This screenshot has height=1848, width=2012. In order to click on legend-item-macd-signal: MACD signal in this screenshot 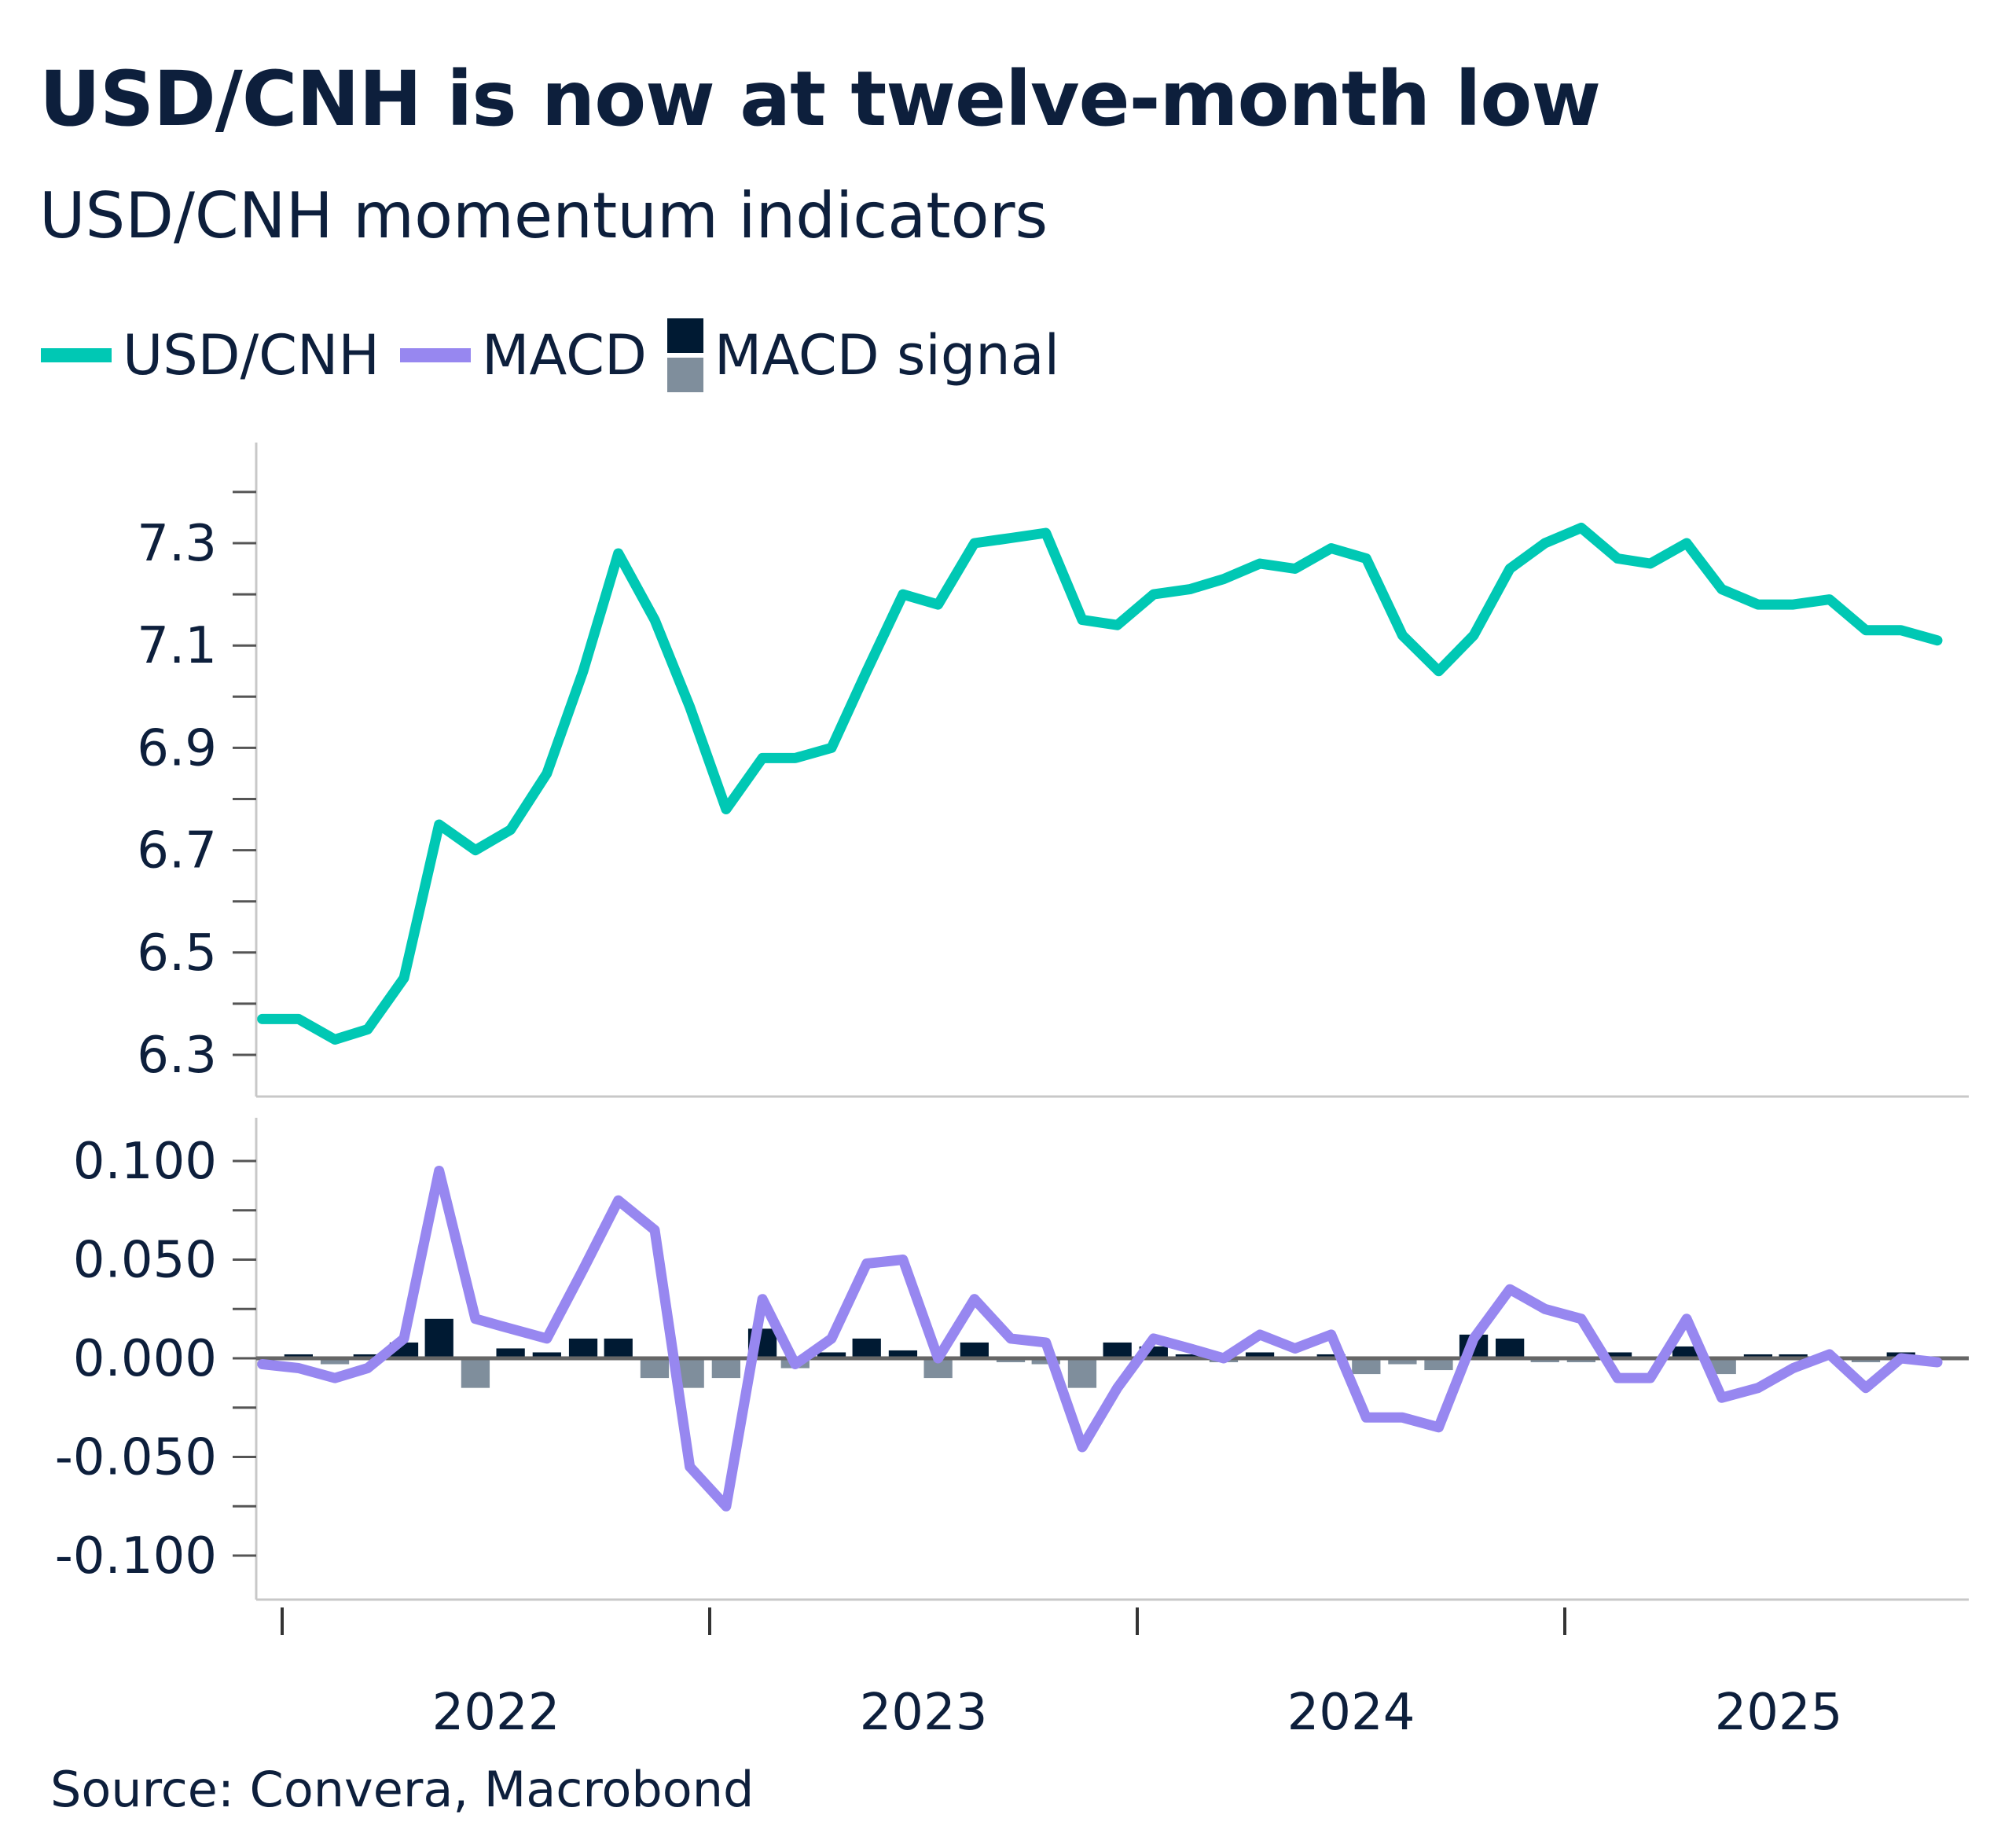, I will do `click(862, 355)`.